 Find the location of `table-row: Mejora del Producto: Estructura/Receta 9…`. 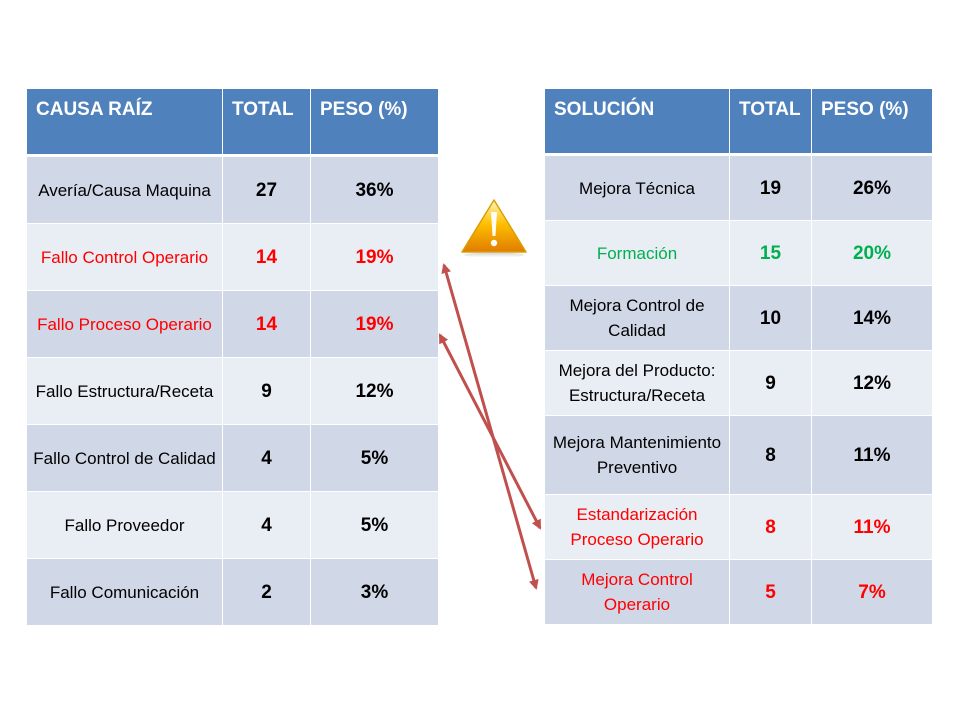

table-row: Mejora del Producto: Estructura/Receta 9… is located at coordinates (738, 383).